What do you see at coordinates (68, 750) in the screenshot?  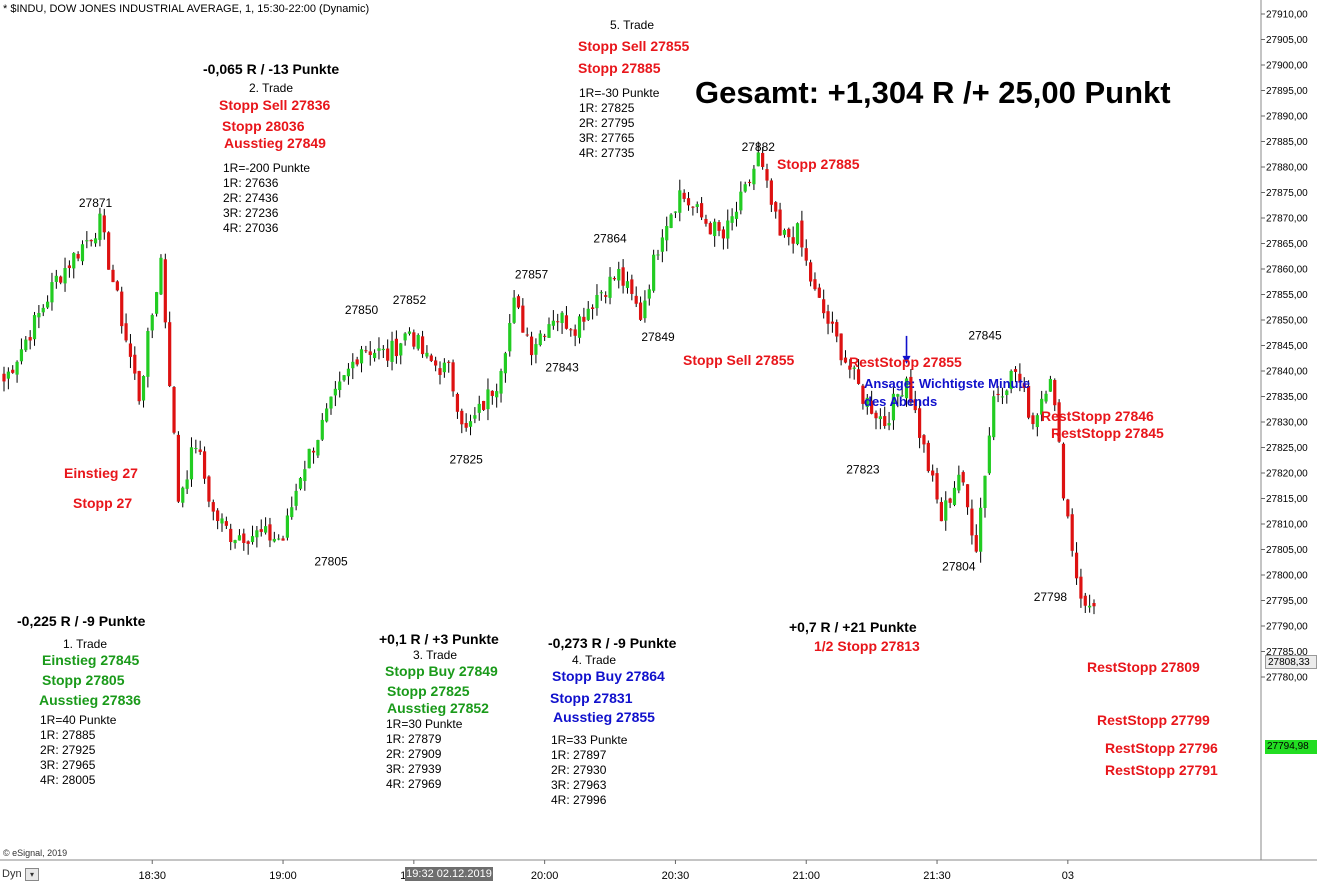 I see `trade1-target-line: 2R: 27925` at bounding box center [68, 750].